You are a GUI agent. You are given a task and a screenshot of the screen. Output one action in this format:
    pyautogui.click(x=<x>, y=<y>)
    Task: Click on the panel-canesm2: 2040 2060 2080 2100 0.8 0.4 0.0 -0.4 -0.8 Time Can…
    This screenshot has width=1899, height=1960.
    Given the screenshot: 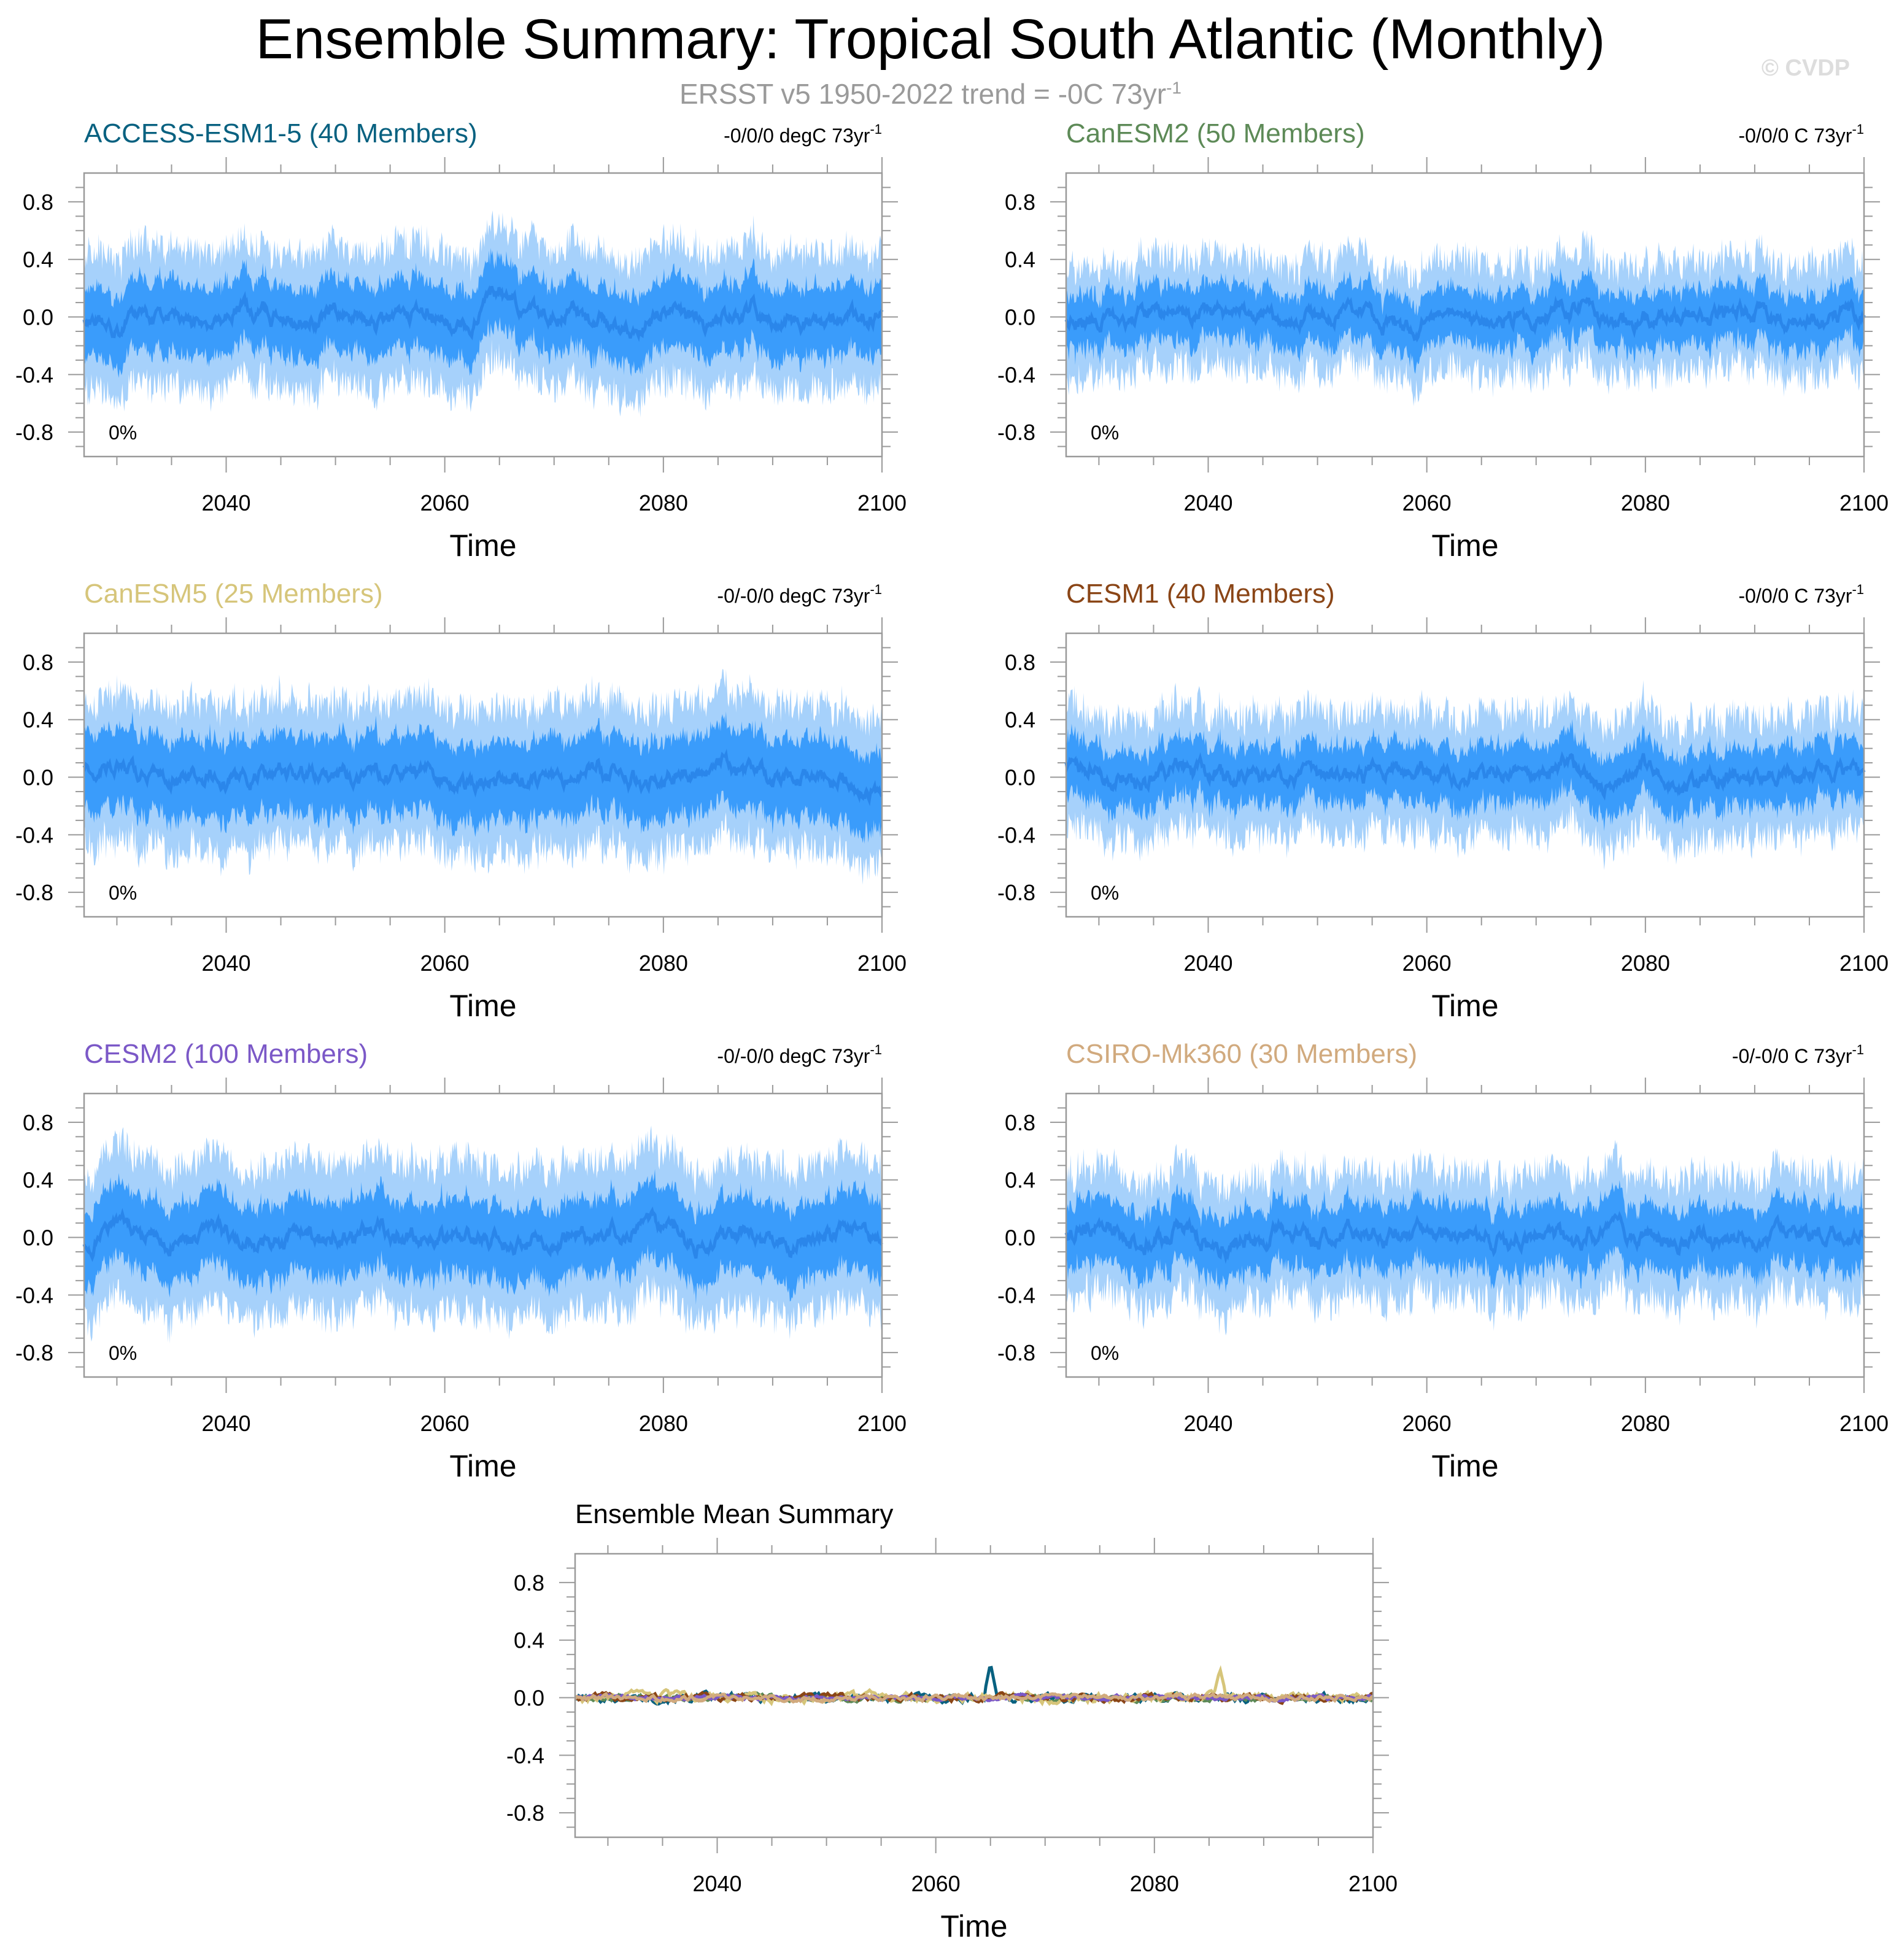 What is the action you would take?
    pyautogui.click(x=1443, y=340)
    